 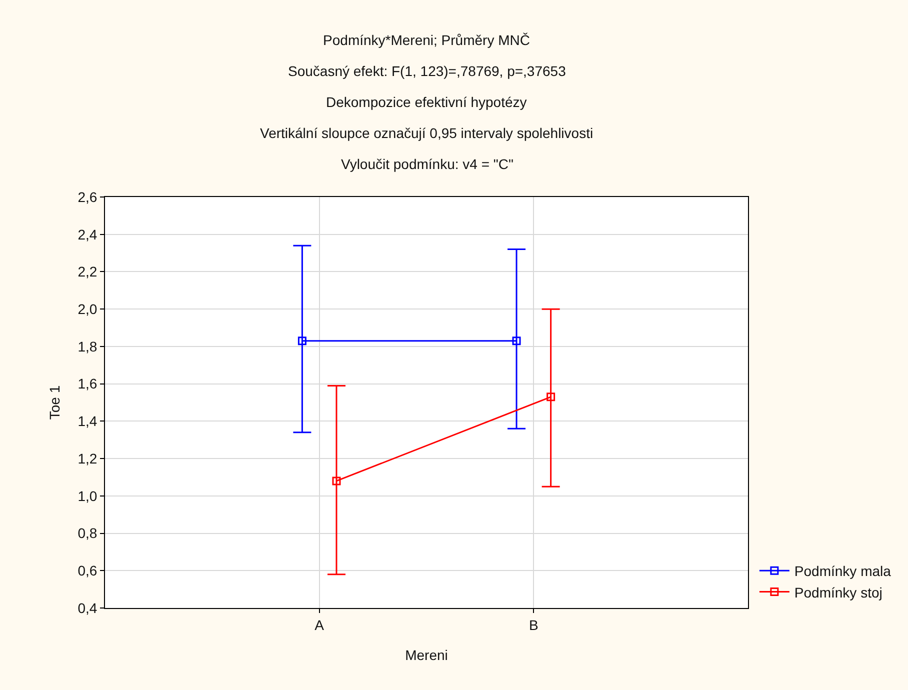 What do you see at coordinates (88, 608) in the screenshot?
I see `y-tick-label: 0,4` at bounding box center [88, 608].